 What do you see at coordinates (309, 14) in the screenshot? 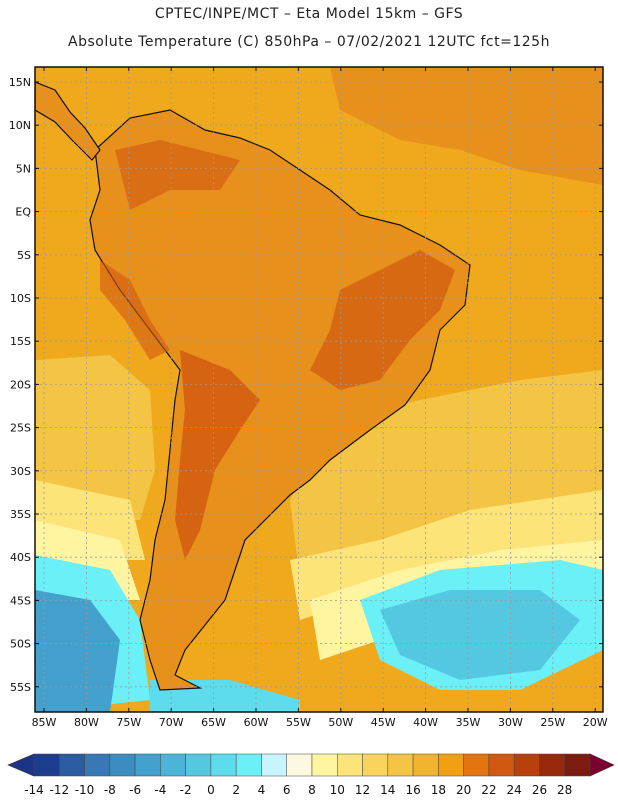
I see `map-title: CPTEC/INPE/MCT – Eta Model 15km – GFS` at bounding box center [309, 14].